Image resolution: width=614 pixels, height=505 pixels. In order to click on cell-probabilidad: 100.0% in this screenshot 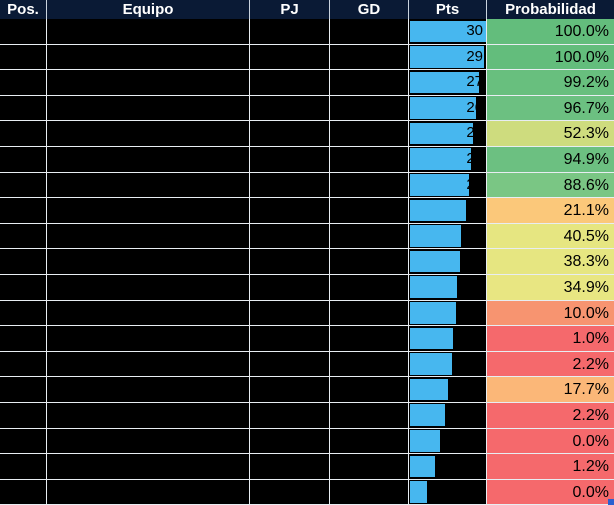, I will do `click(550, 31)`.